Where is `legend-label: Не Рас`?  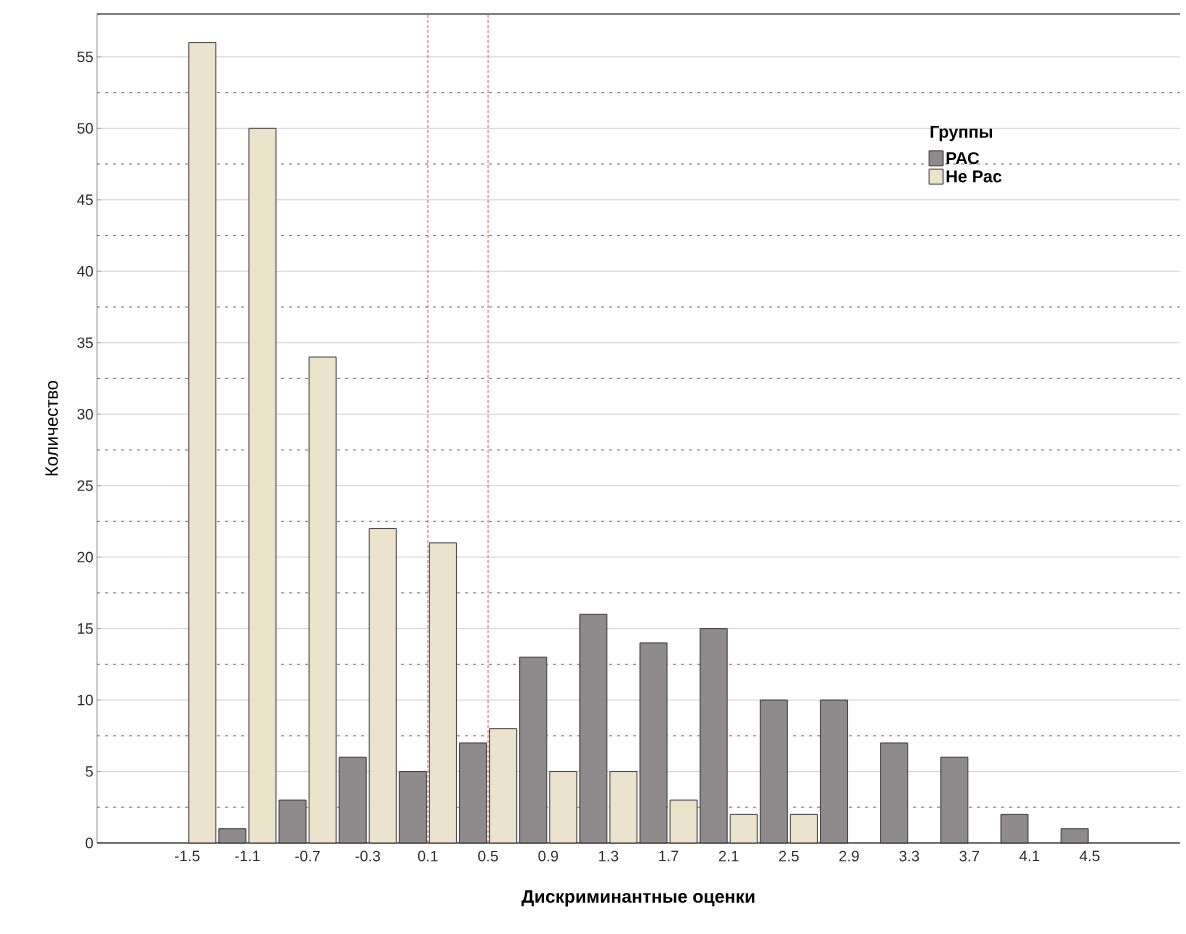
legend-label: Не Рас is located at coordinates (974, 176).